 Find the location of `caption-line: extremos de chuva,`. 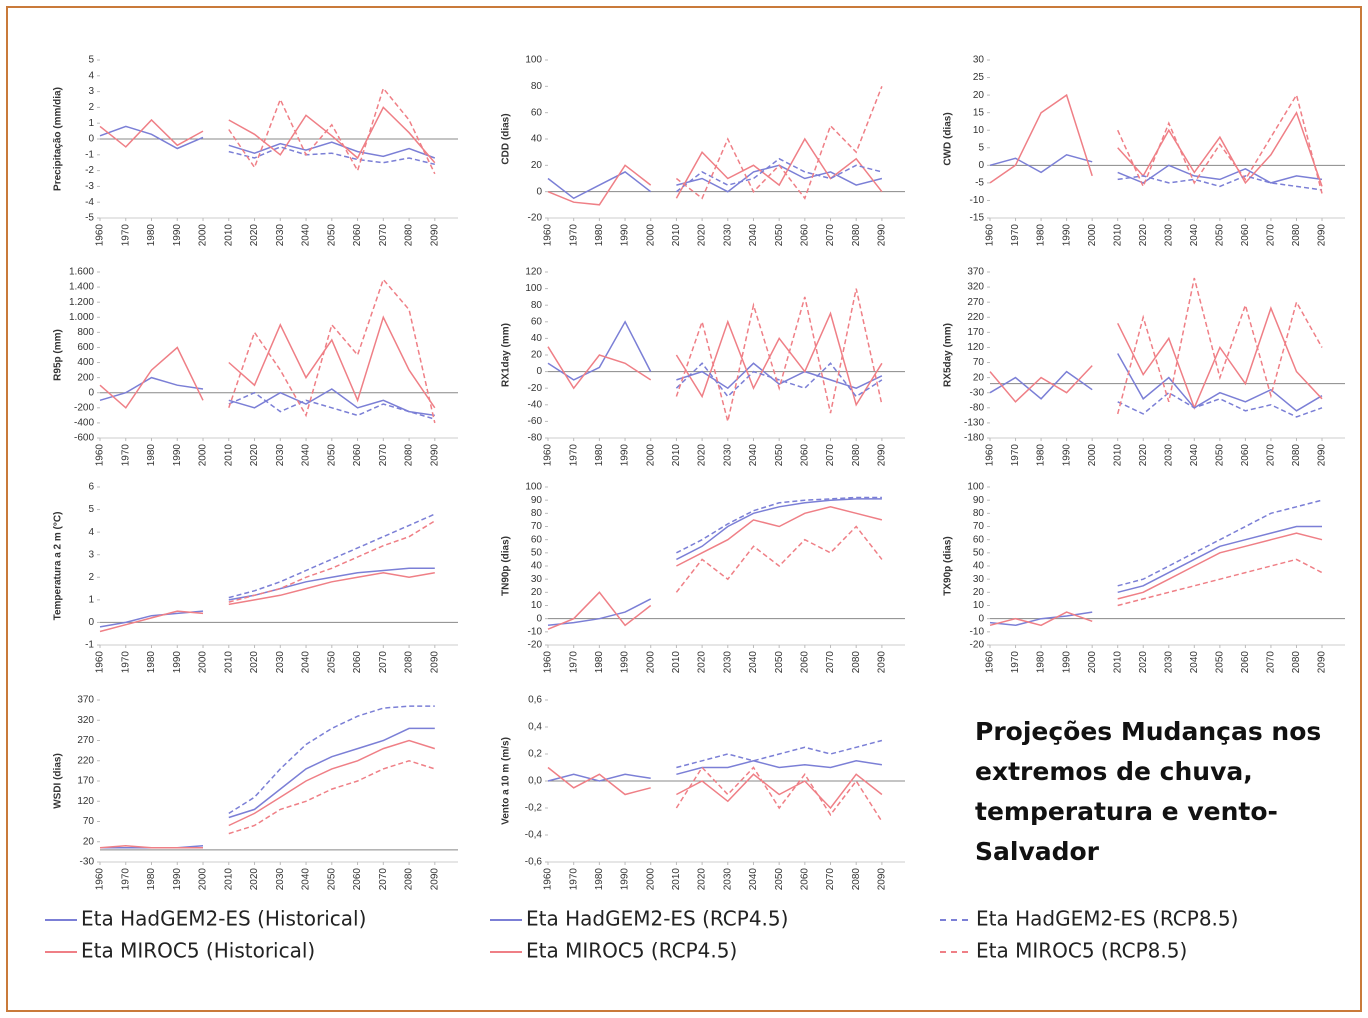

caption-line: extremos de chuva, is located at coordinates (1114, 771).